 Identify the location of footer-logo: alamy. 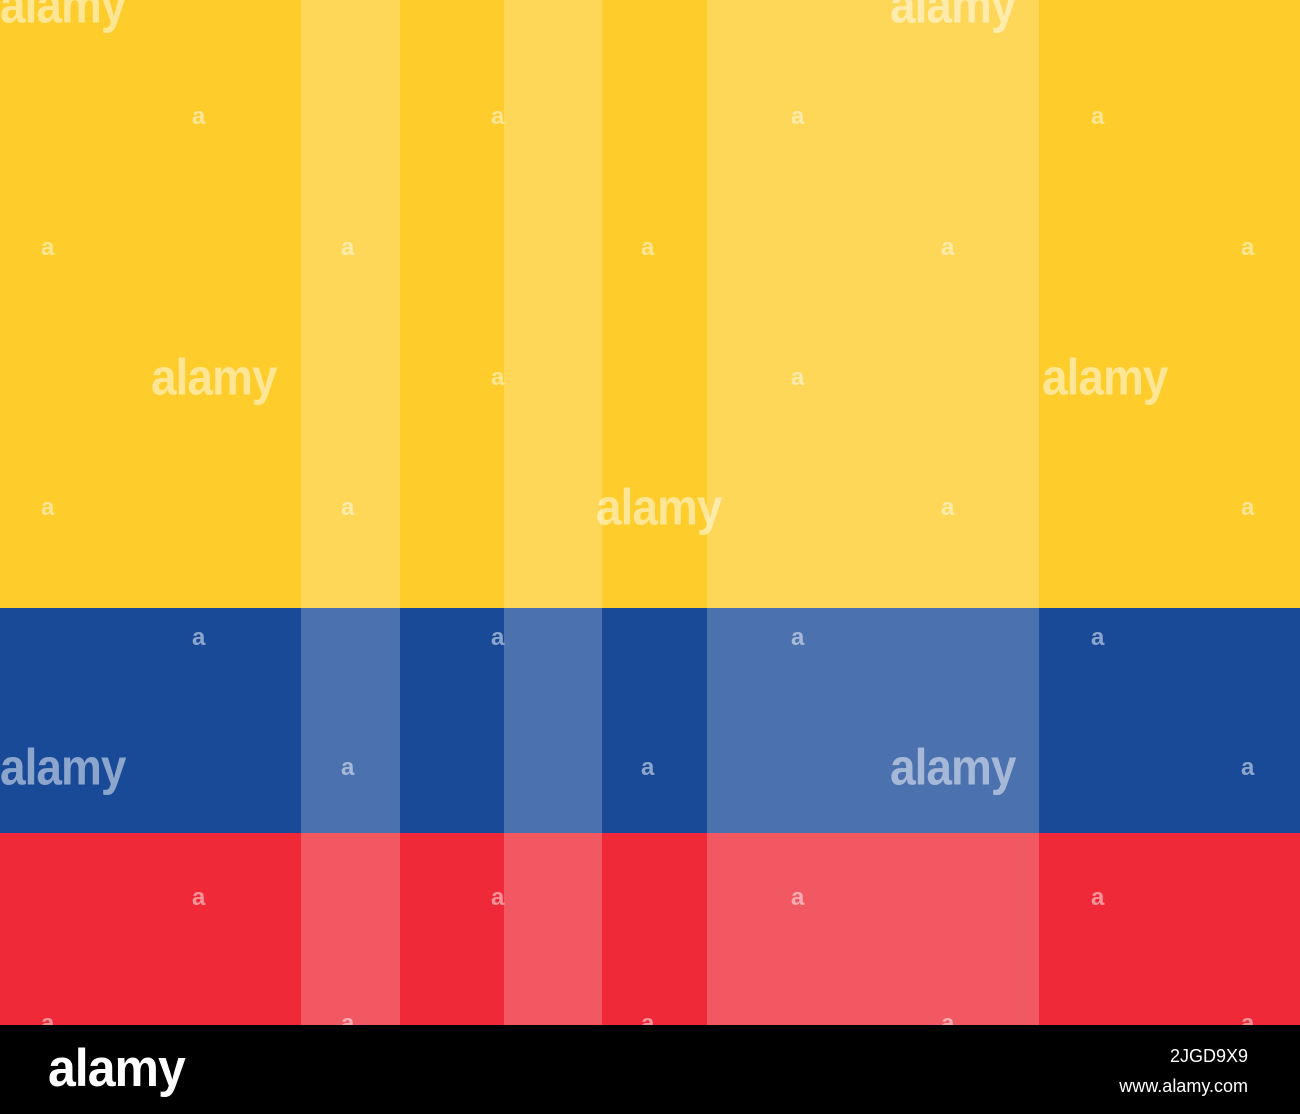
(117, 1068).